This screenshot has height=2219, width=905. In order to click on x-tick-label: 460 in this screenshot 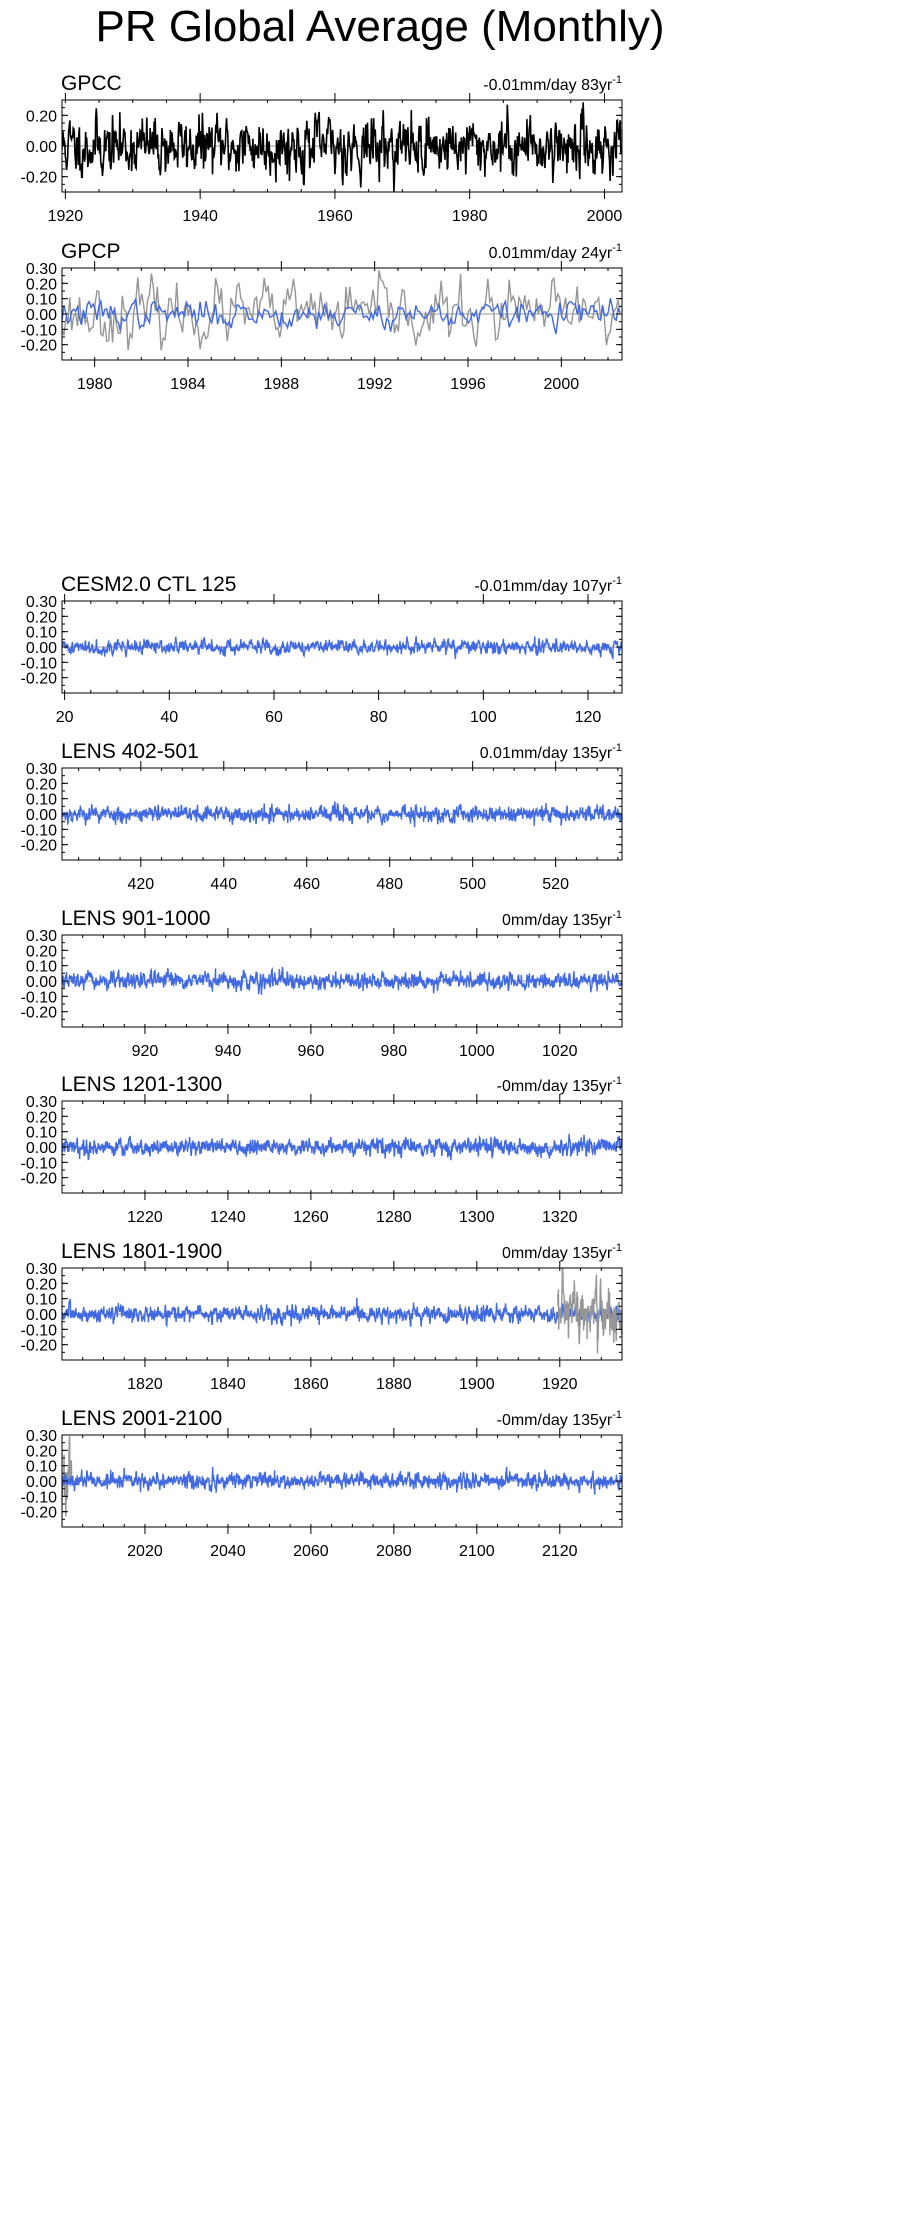, I will do `click(306, 884)`.